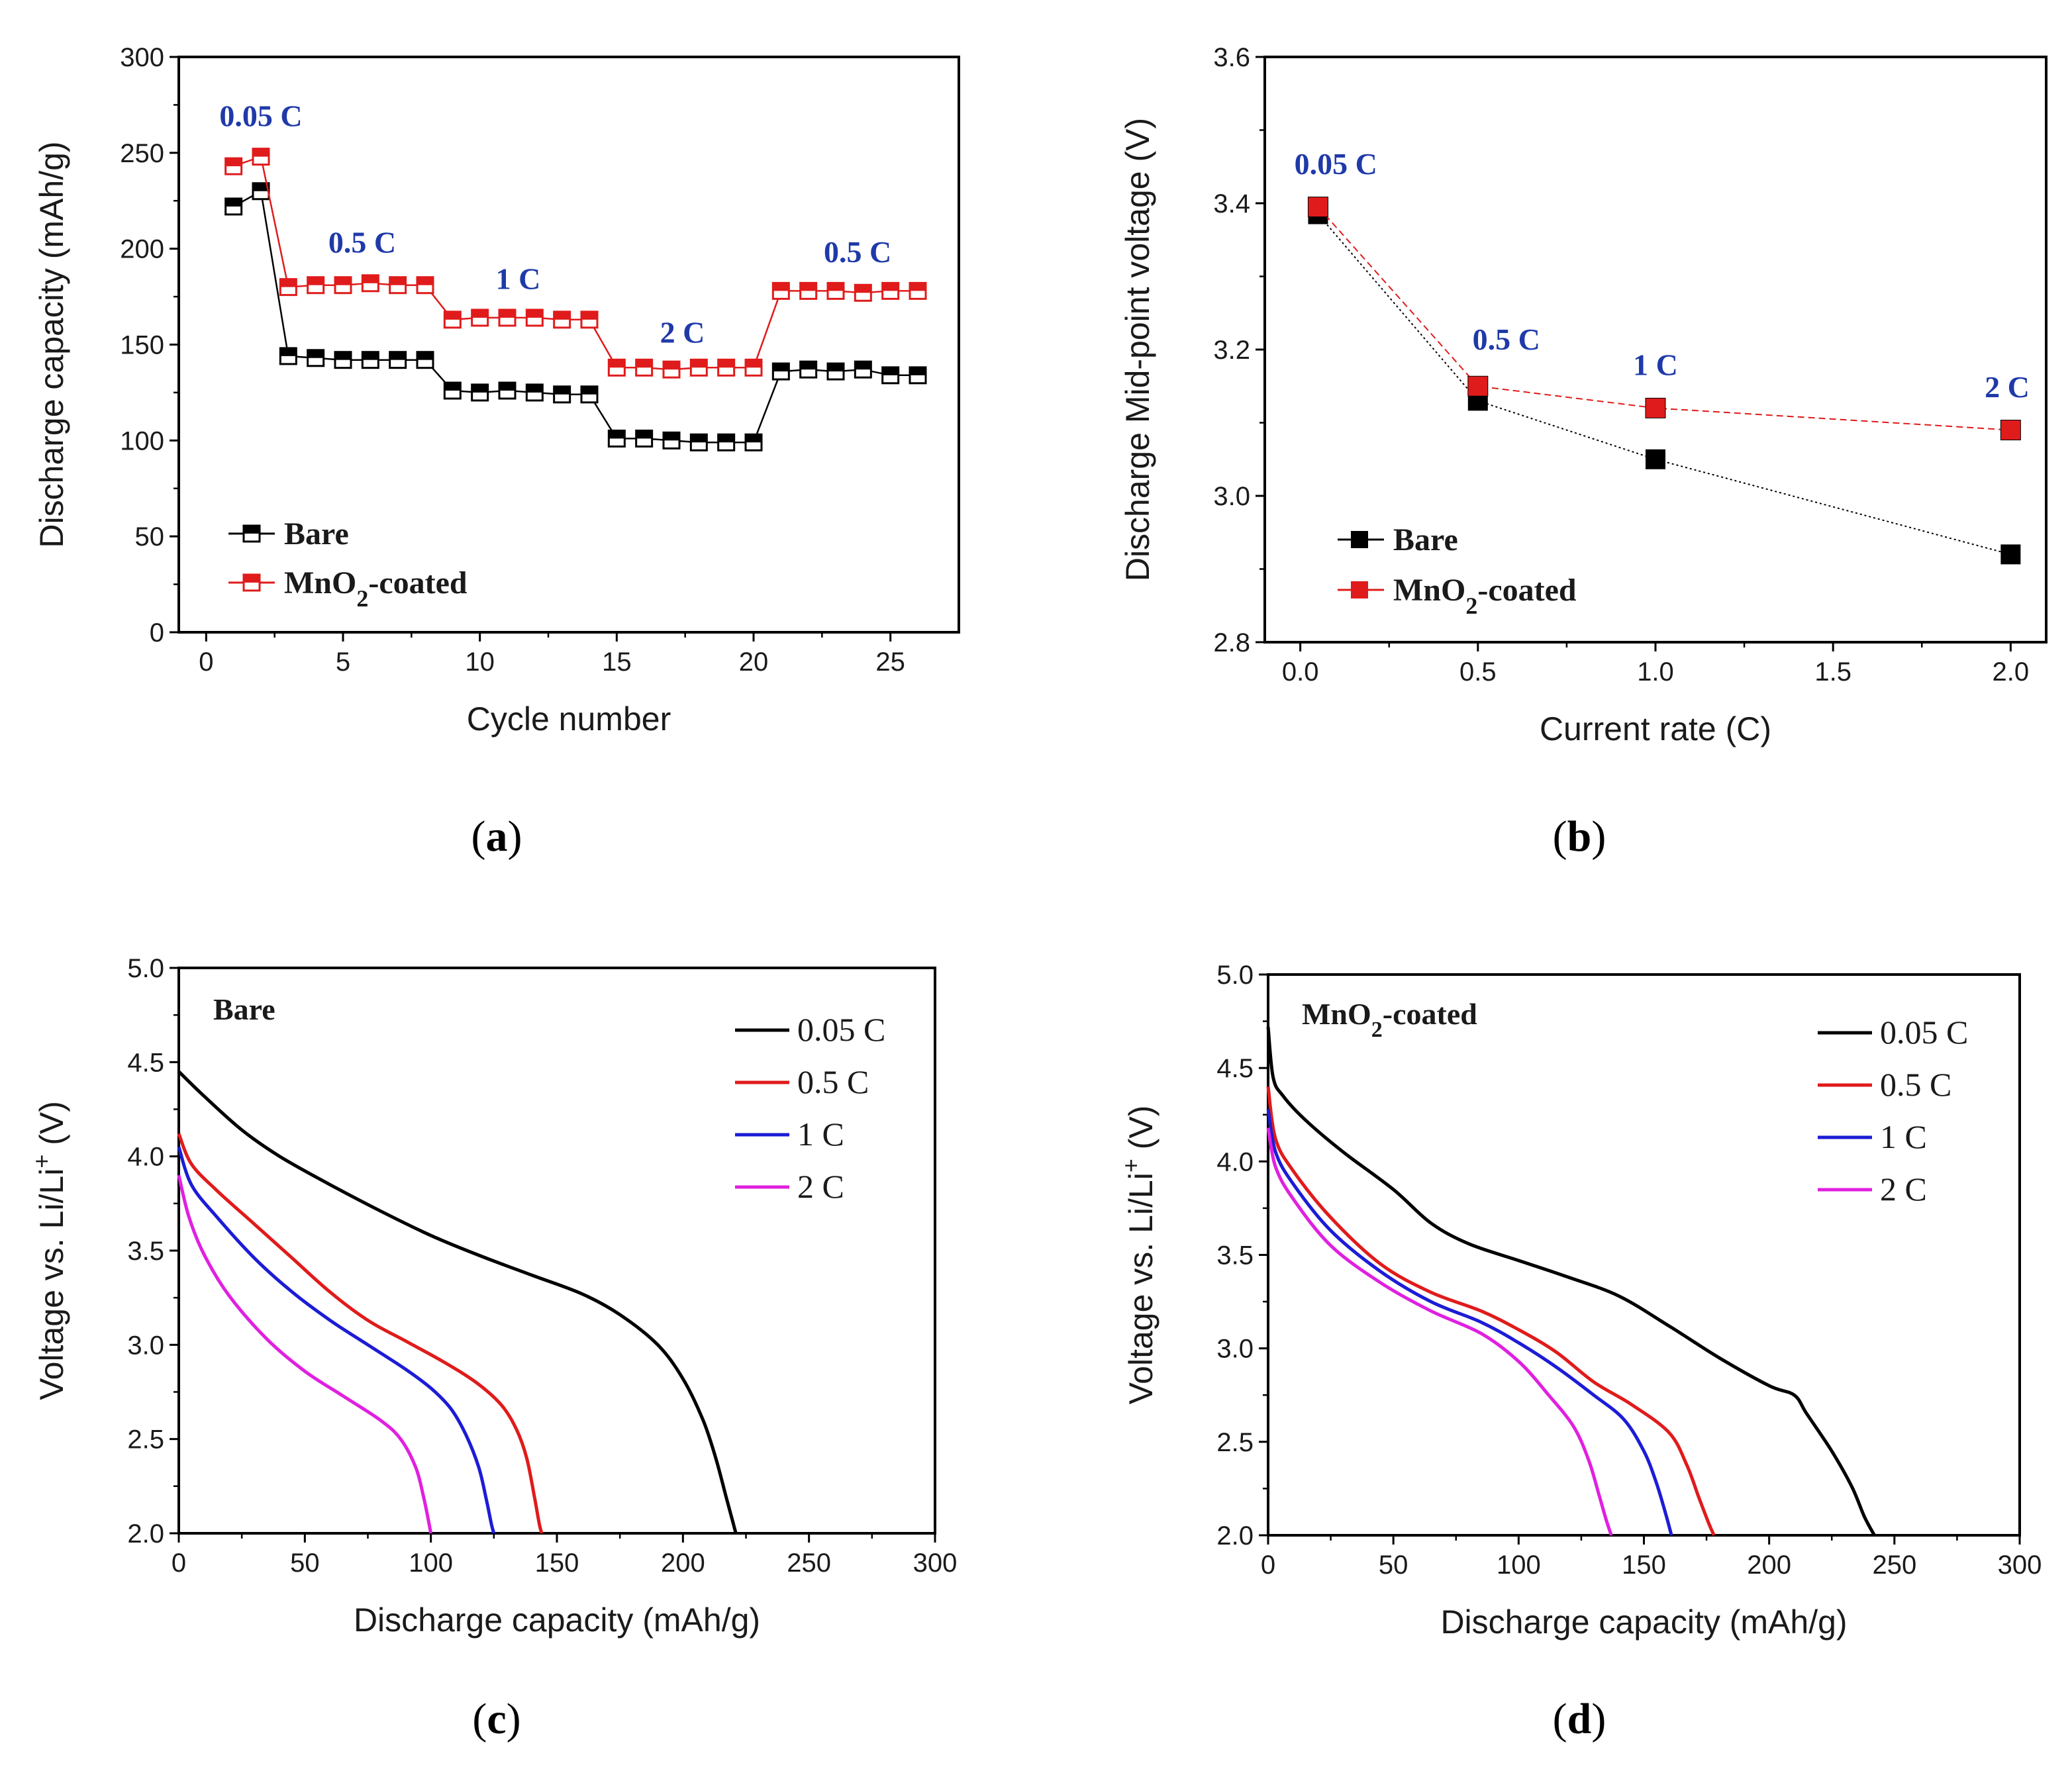 The width and height of the screenshot is (2072, 1765). Describe the element at coordinates (316, 533) in the screenshot. I see `legend-label-text: Bare` at that location.